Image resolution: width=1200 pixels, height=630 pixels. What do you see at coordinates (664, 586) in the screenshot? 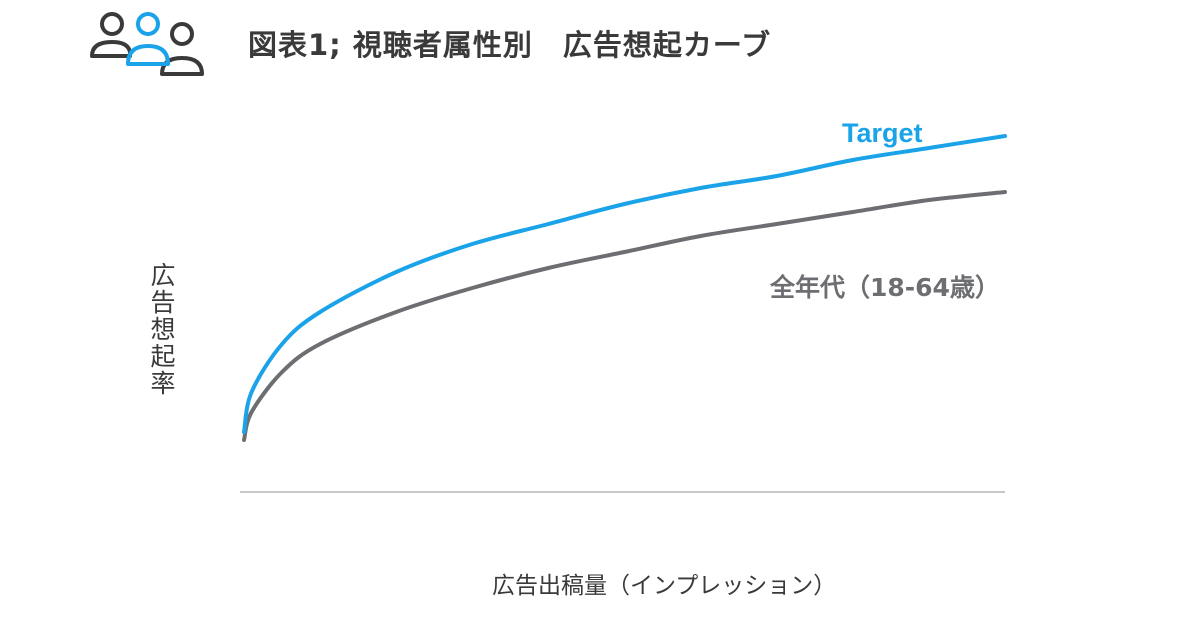
I see `x-axis-label: 広告出稿量（インプレッション）` at bounding box center [664, 586].